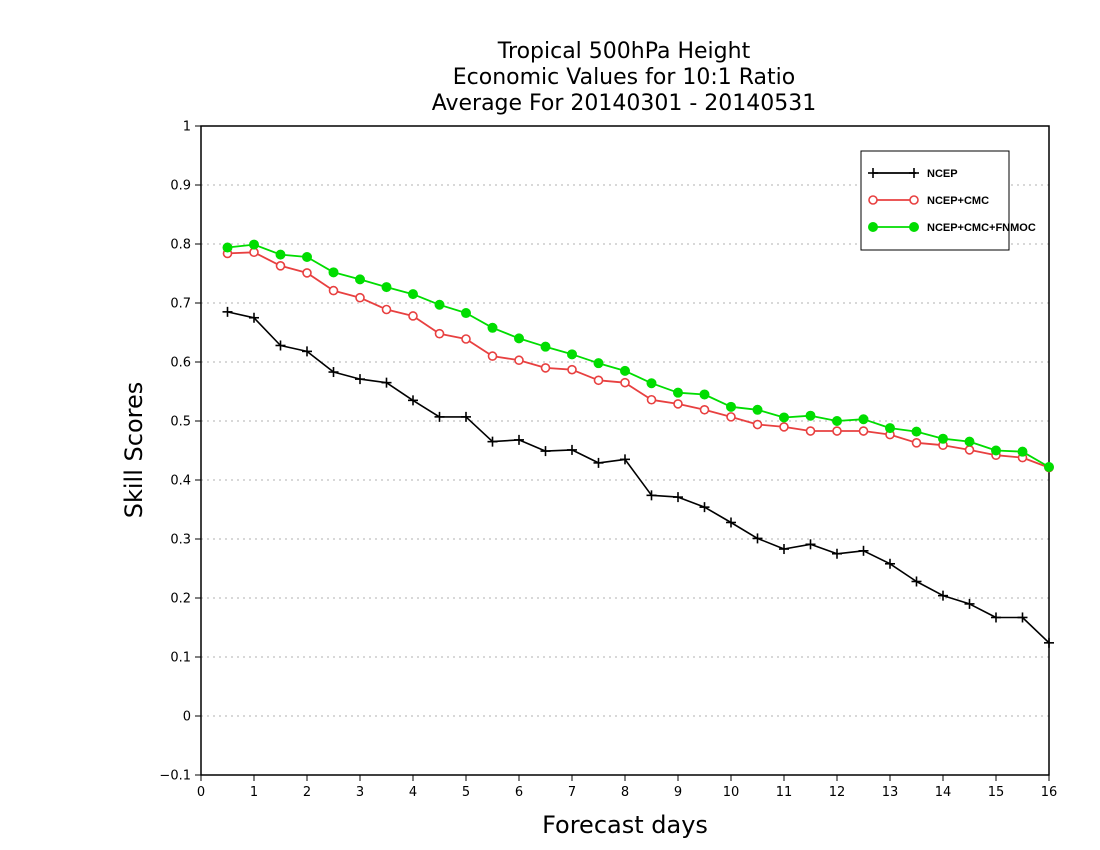 This screenshot has width=1100, height=850. Describe the element at coordinates (180, 540) in the screenshot. I see `y-tick-label: 0.3` at that location.